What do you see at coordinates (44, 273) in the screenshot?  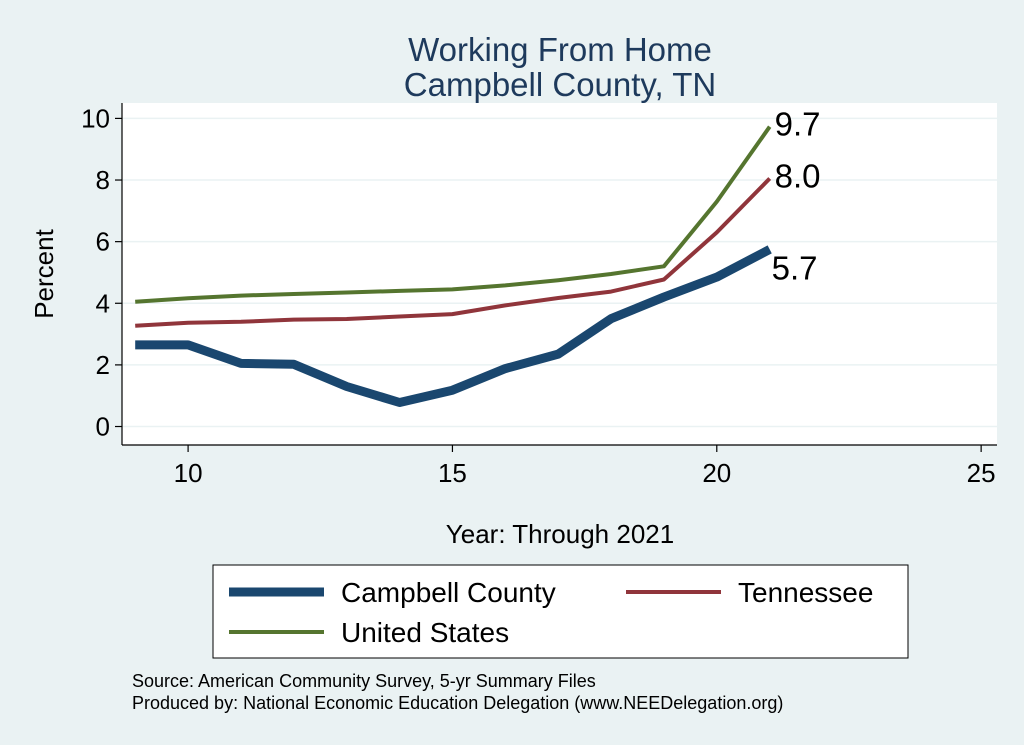 I see `y-axis-title: Percent` at bounding box center [44, 273].